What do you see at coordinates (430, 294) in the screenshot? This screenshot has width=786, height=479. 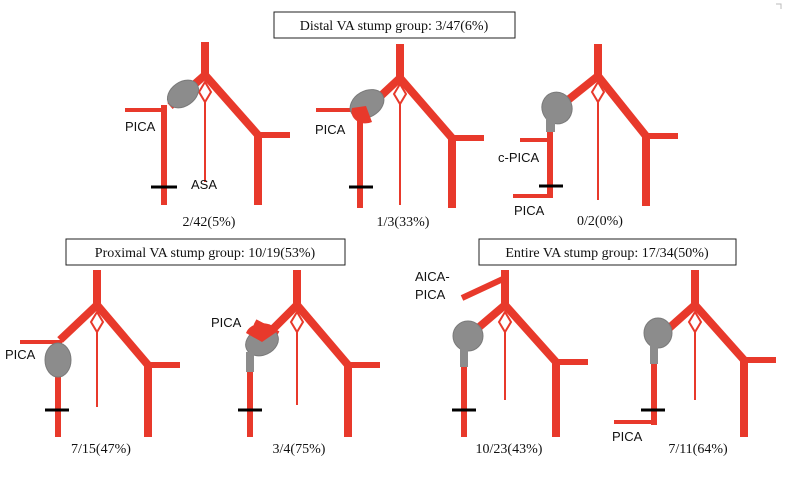 I see `aica-pica-label-line2: PICA` at bounding box center [430, 294].